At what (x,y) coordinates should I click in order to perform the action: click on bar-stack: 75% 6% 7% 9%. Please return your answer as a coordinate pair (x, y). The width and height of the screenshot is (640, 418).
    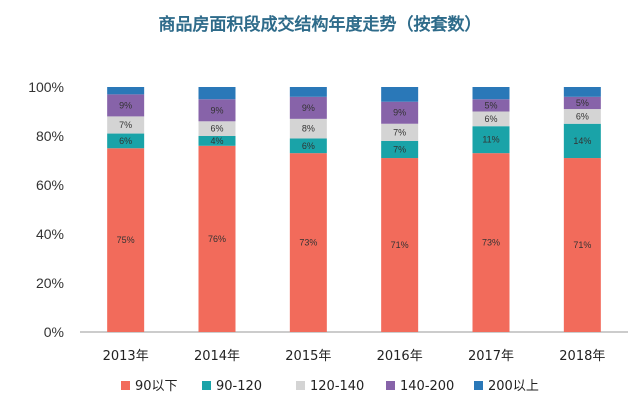
    Looking at the image, I should click on (126, 209).